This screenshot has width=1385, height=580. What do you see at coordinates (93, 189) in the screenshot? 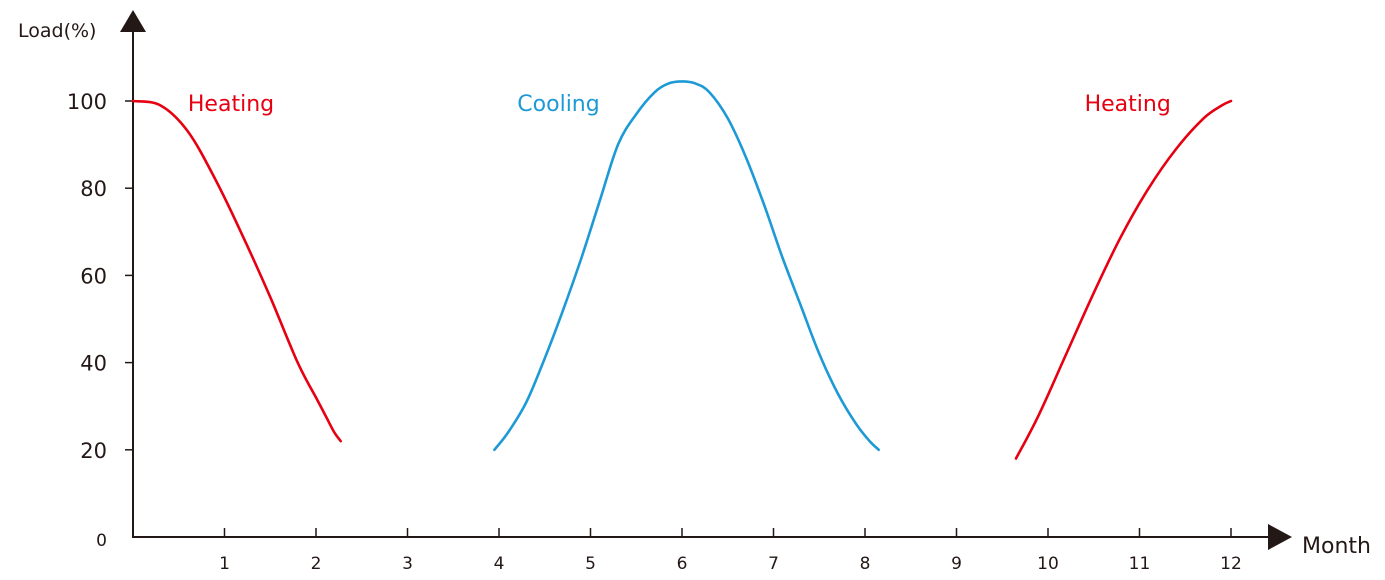
I see `y-tick-label: 80` at bounding box center [93, 189].